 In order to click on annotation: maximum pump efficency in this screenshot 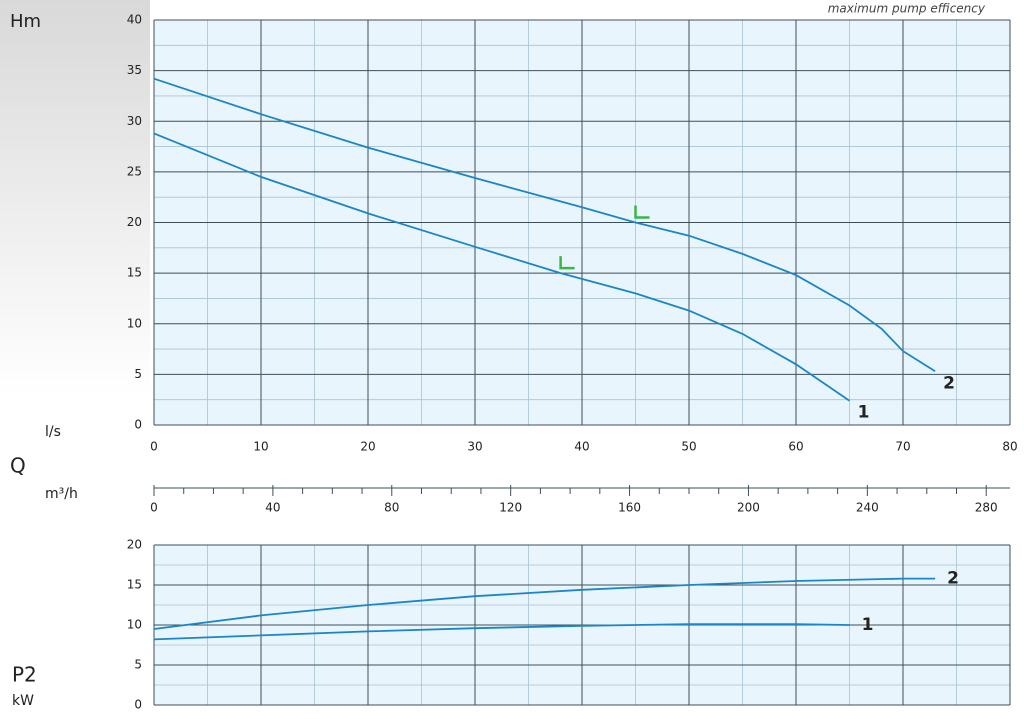, I will do `click(907, 9)`.